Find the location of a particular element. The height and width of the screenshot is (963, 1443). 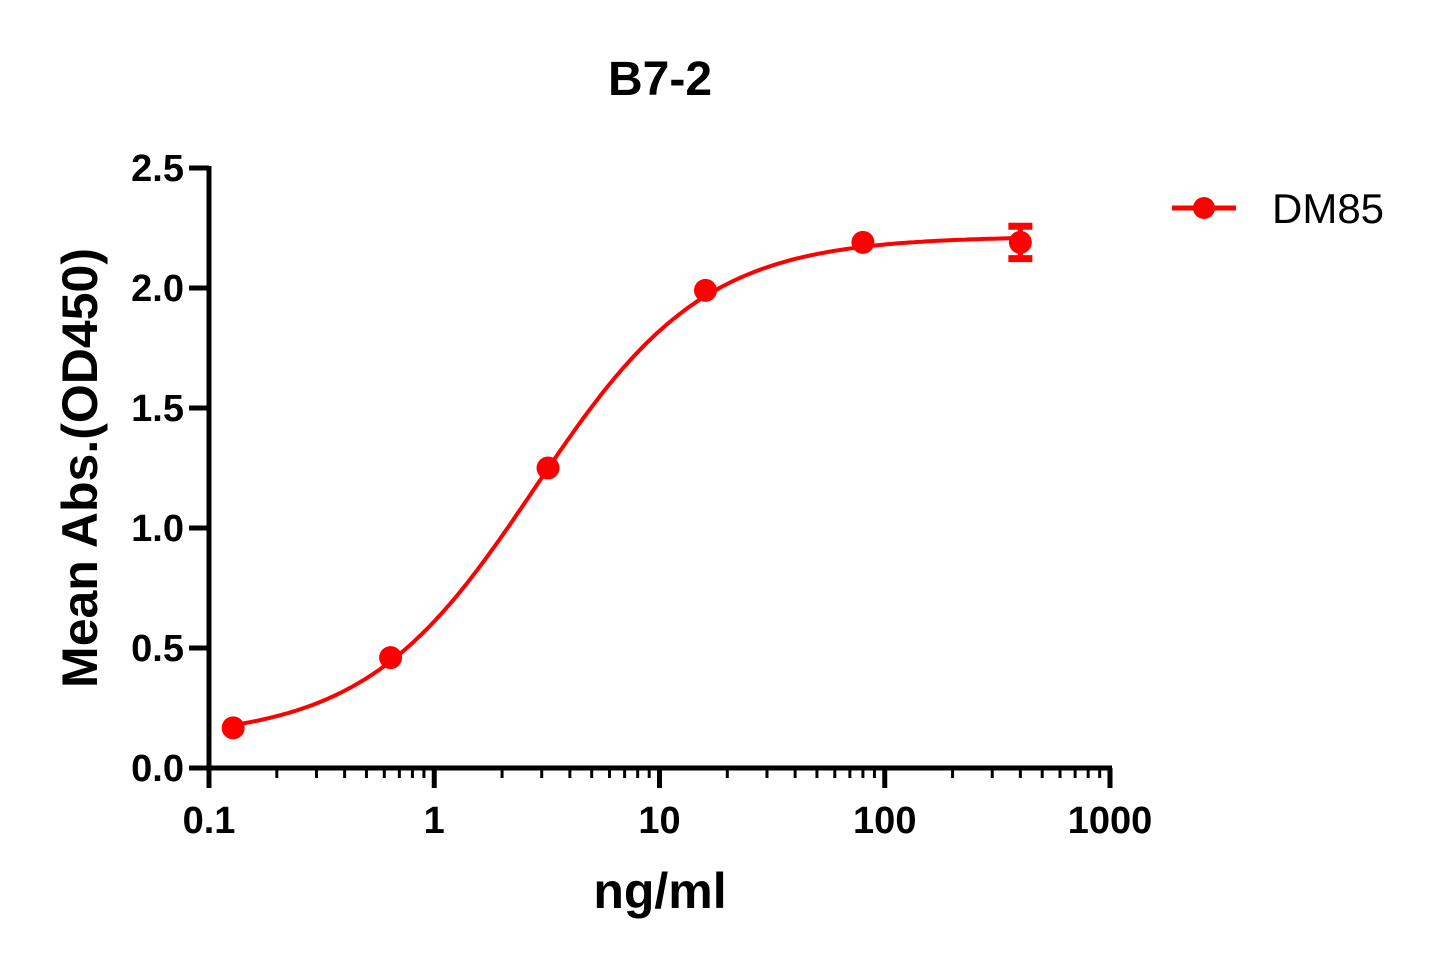

y-tick-label: 1.0 is located at coordinates (157, 529).